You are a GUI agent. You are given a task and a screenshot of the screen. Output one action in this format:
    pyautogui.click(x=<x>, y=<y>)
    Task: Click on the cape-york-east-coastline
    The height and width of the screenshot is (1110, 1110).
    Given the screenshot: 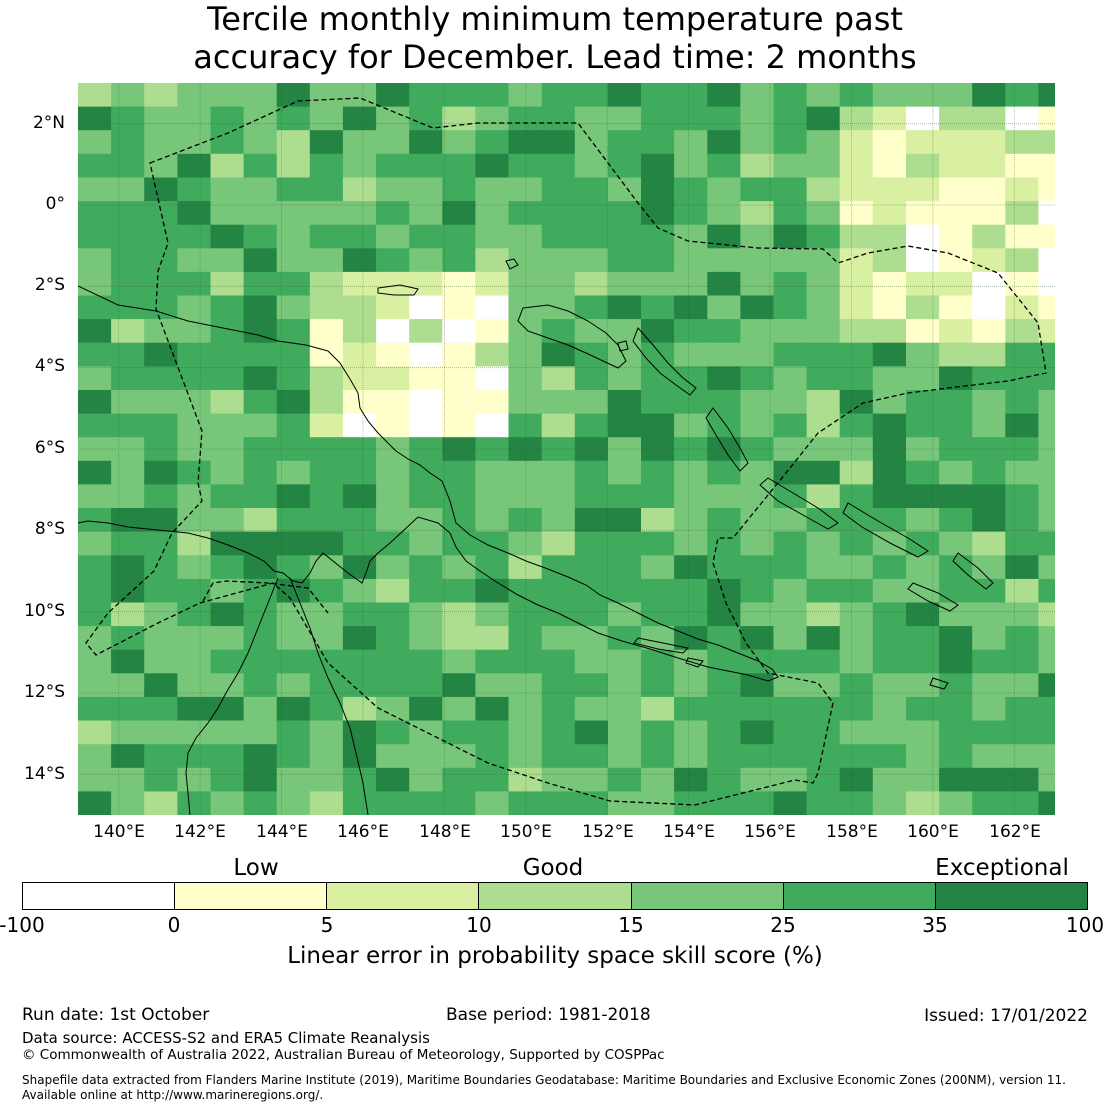 What is the action you would take?
    pyautogui.click(x=329, y=696)
    